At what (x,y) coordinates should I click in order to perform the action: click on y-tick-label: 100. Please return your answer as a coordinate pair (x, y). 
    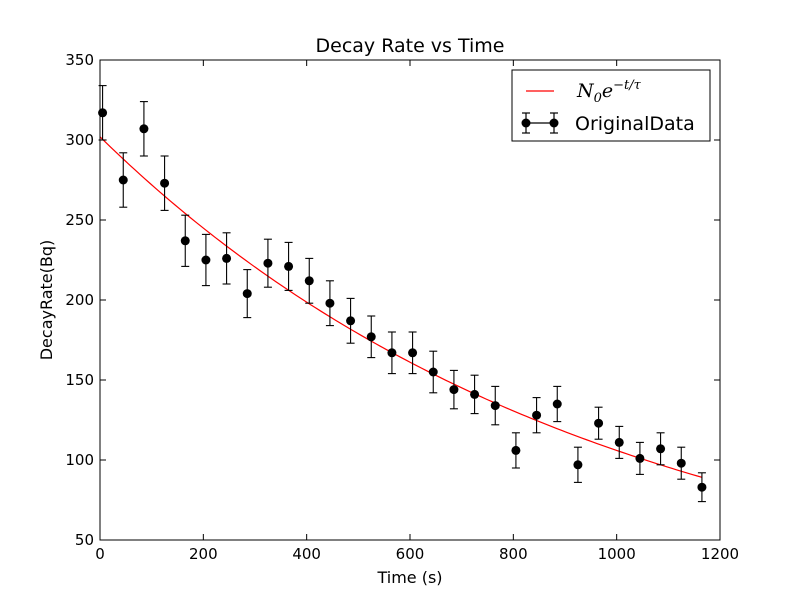
    Looking at the image, I should click on (79, 460).